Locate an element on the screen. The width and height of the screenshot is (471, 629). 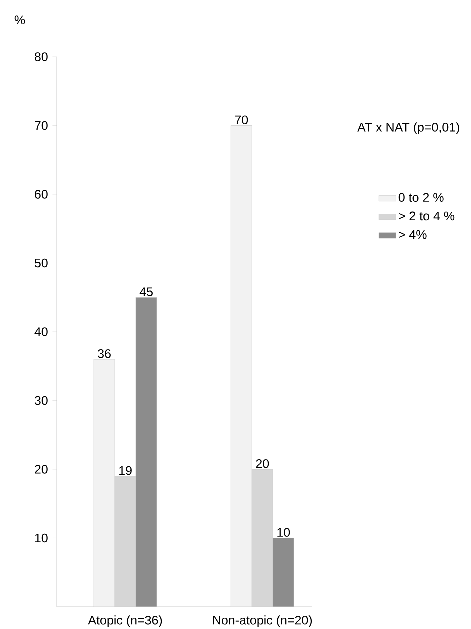
legend-label: 0 to 2 % is located at coordinates (421, 197).